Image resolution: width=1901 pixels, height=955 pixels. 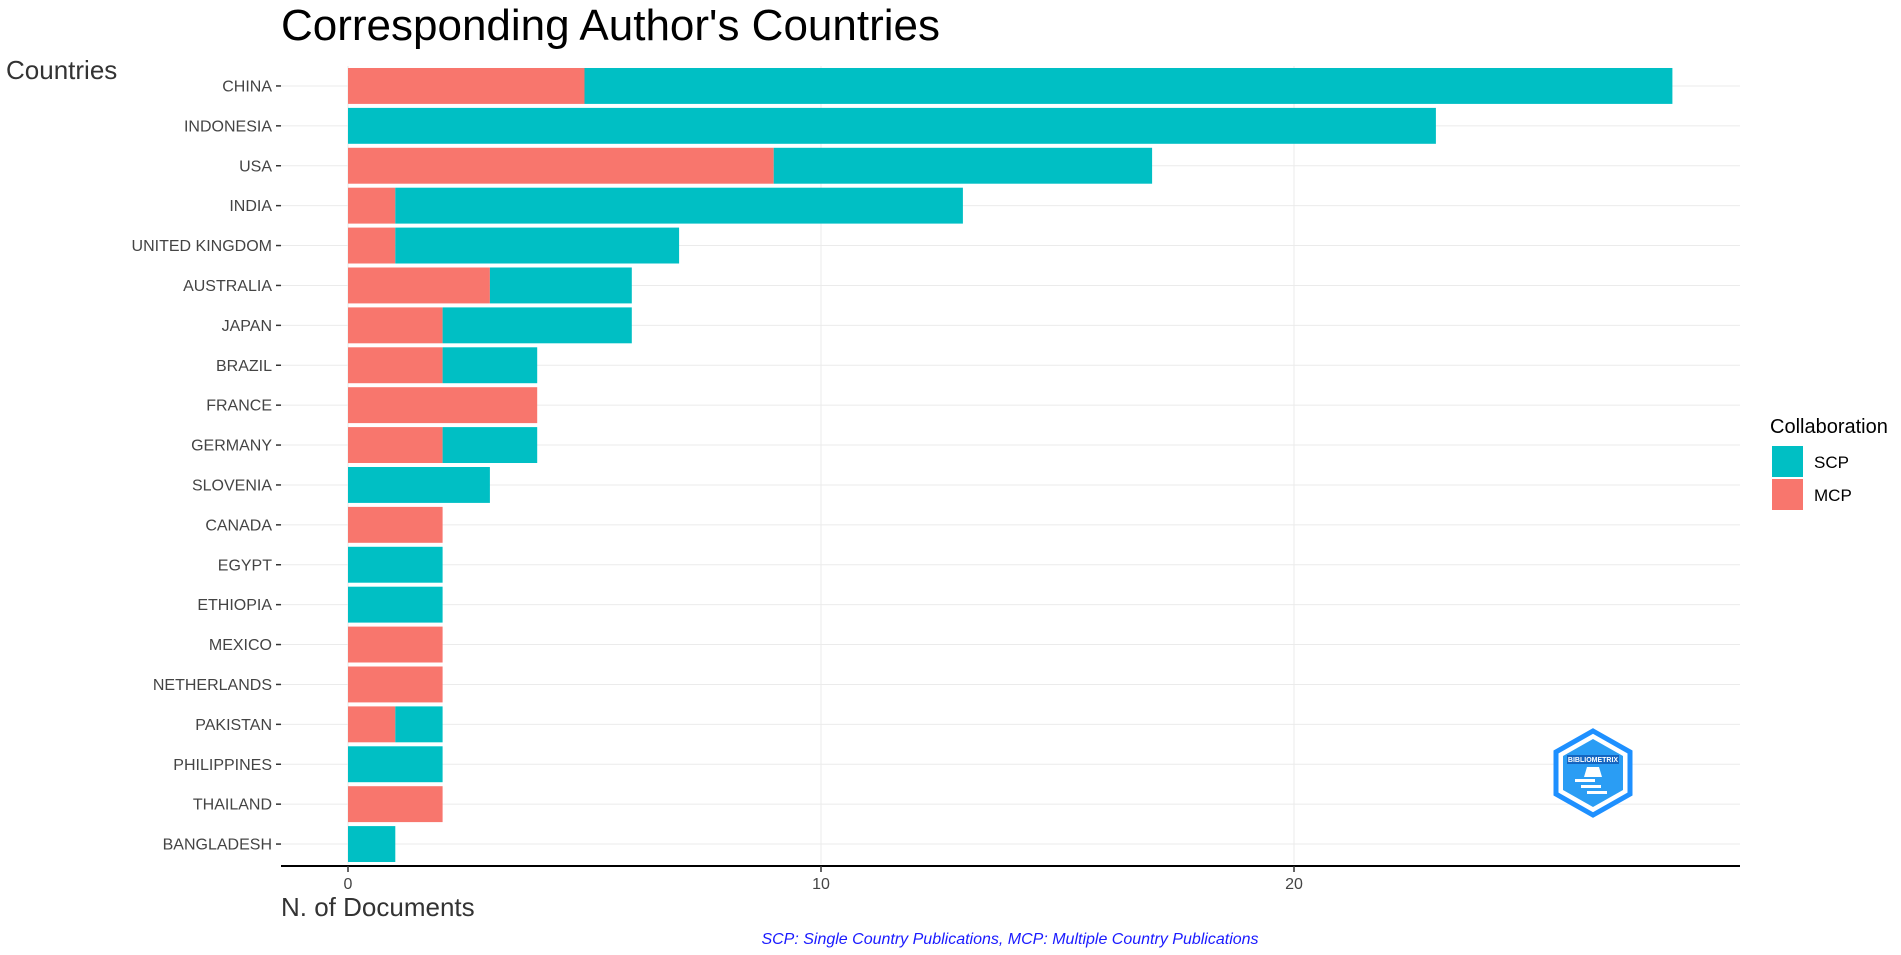 I want to click on bar-scp-egypt, so click(x=395, y=564).